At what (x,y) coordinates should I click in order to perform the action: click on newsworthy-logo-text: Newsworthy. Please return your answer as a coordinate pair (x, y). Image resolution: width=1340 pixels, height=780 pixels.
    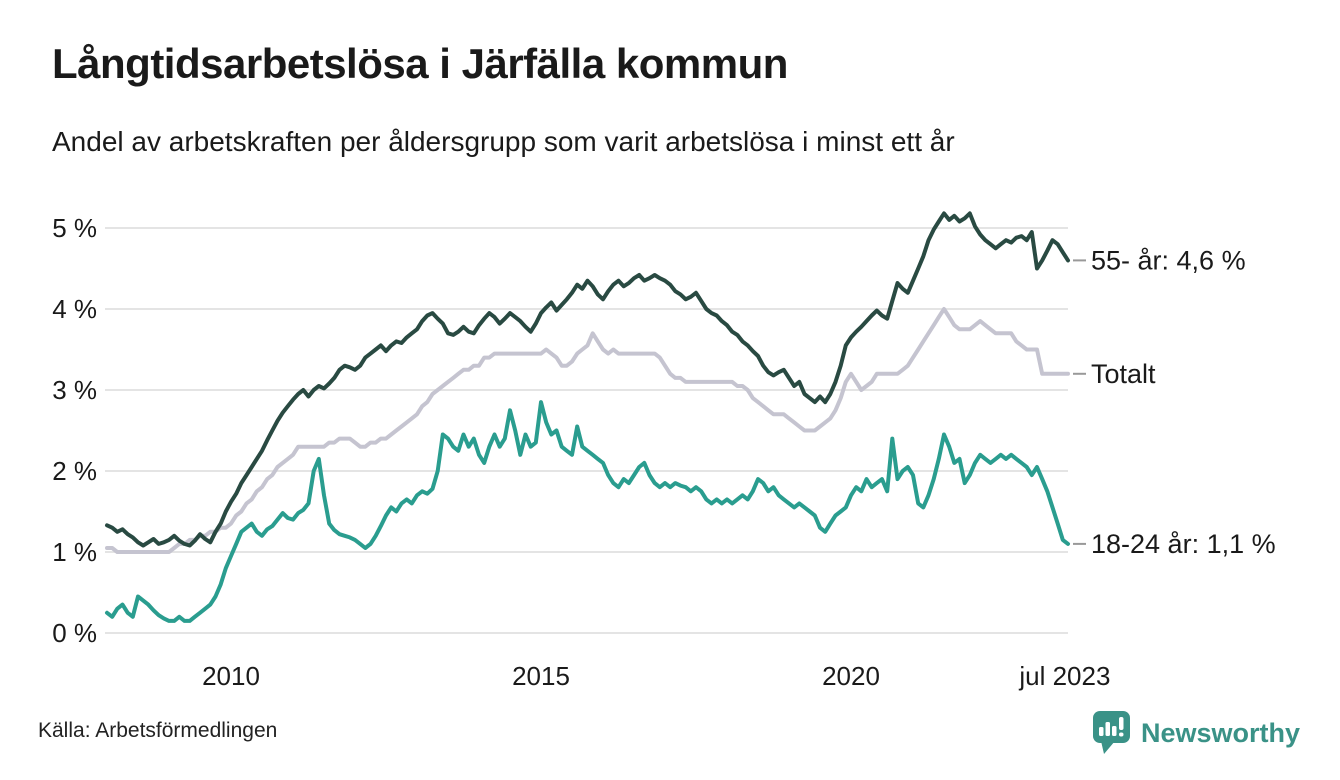
    Looking at the image, I should click on (1220, 732).